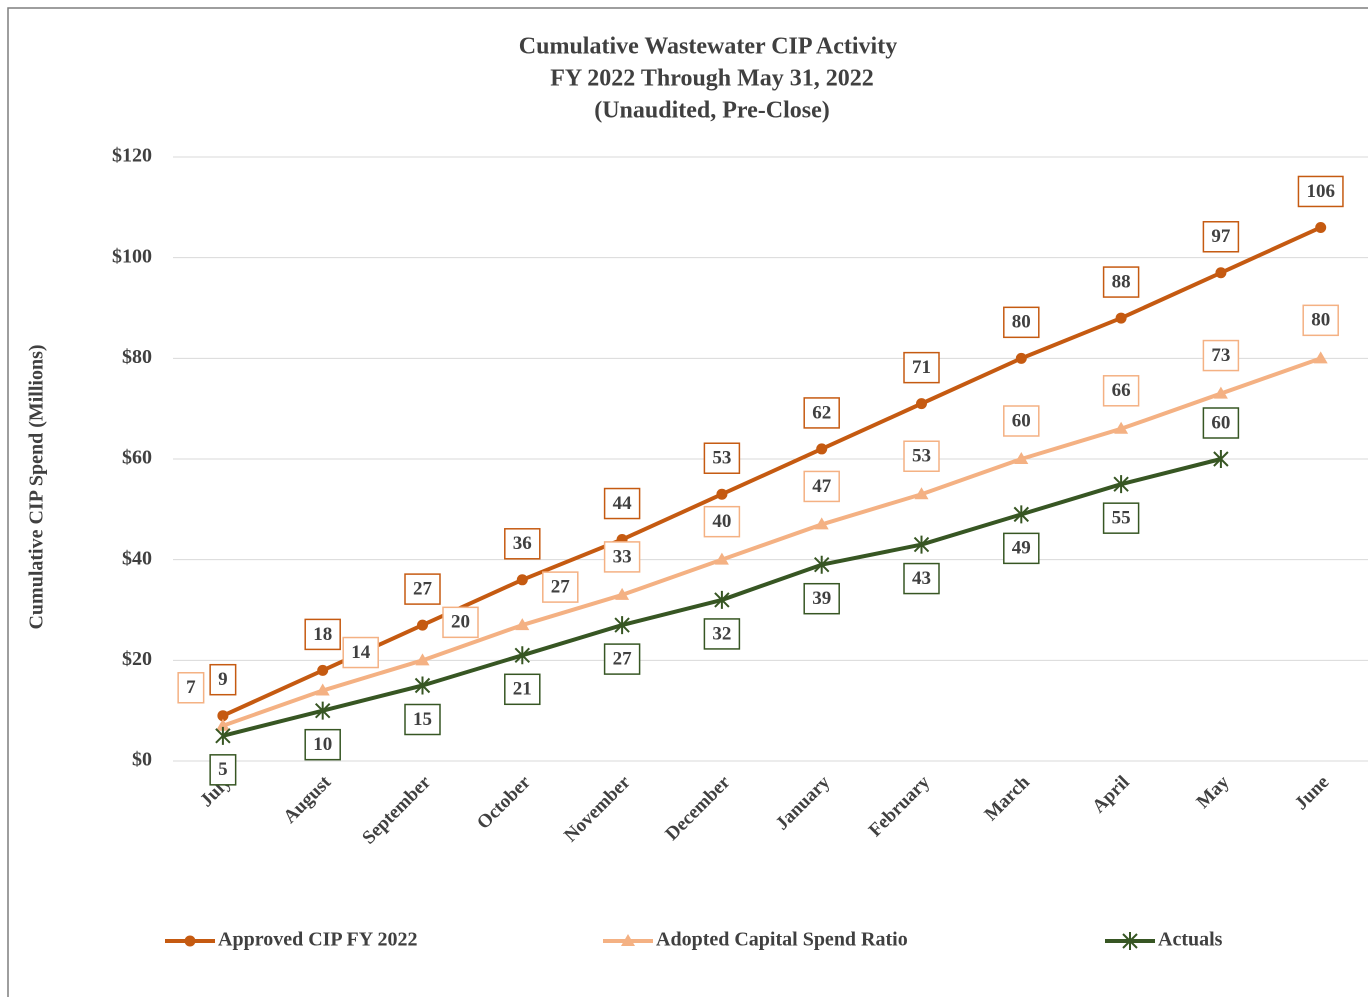  What do you see at coordinates (622, 659) in the screenshot?
I see `data-label: 27` at bounding box center [622, 659].